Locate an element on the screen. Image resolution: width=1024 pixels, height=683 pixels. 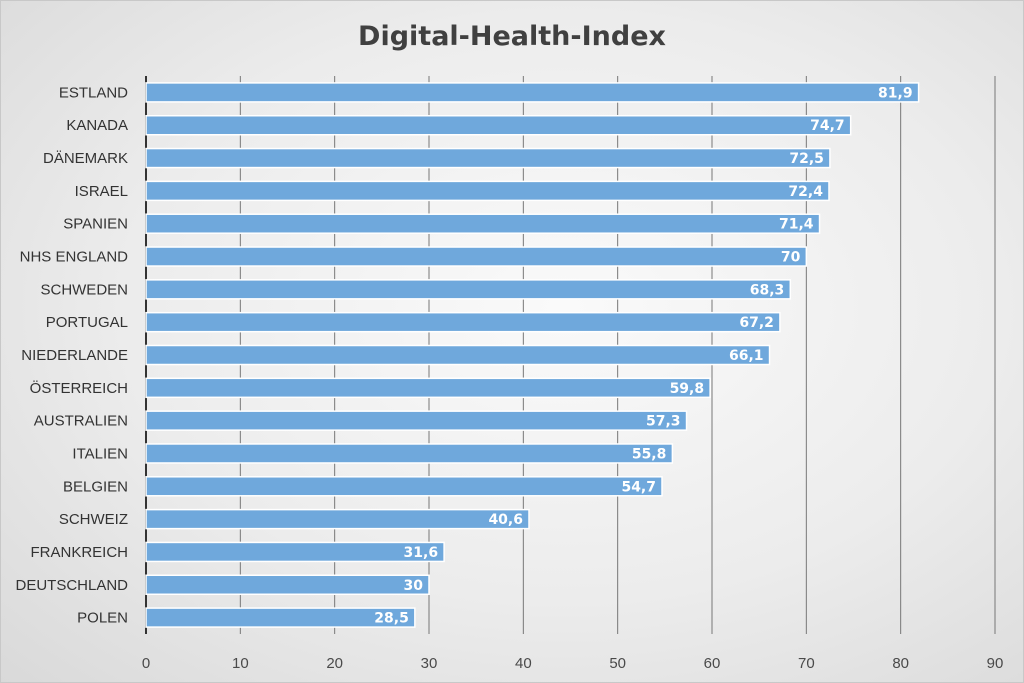
bar-value-label: 59,8 is located at coordinates (687, 389).